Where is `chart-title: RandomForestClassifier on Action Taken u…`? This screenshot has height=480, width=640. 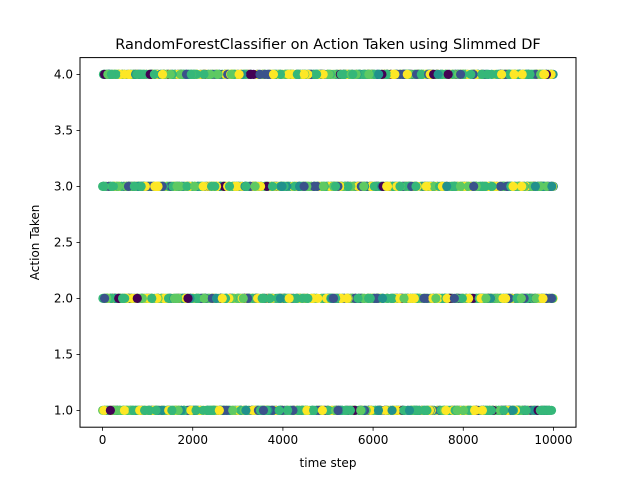 chart-title: RandomForestClassifier on Action Taken u… is located at coordinates (328, 45).